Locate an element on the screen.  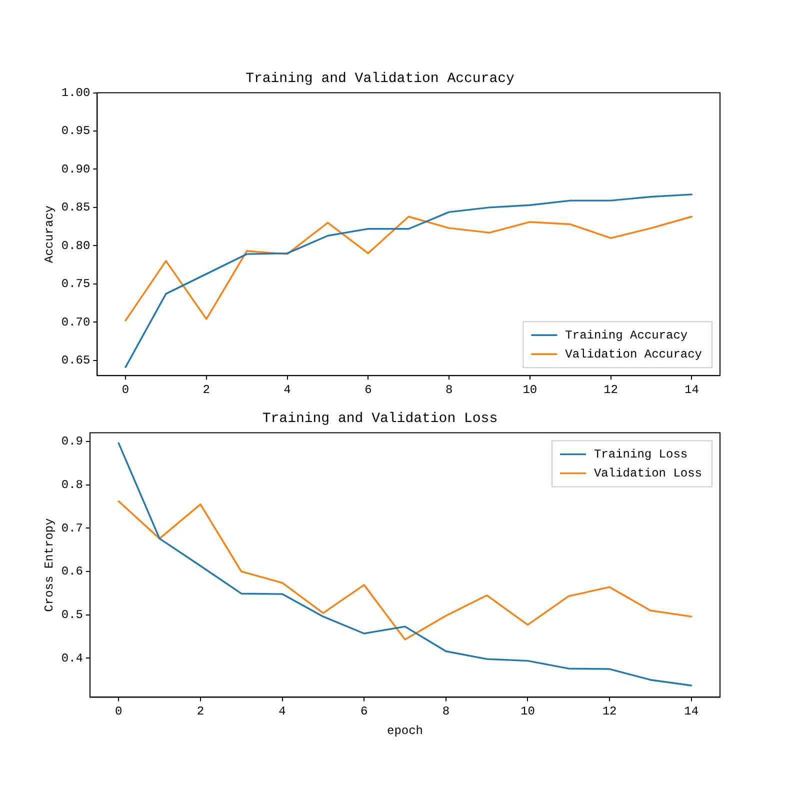
y-tick-label: 0.70 is located at coordinates (75, 322).